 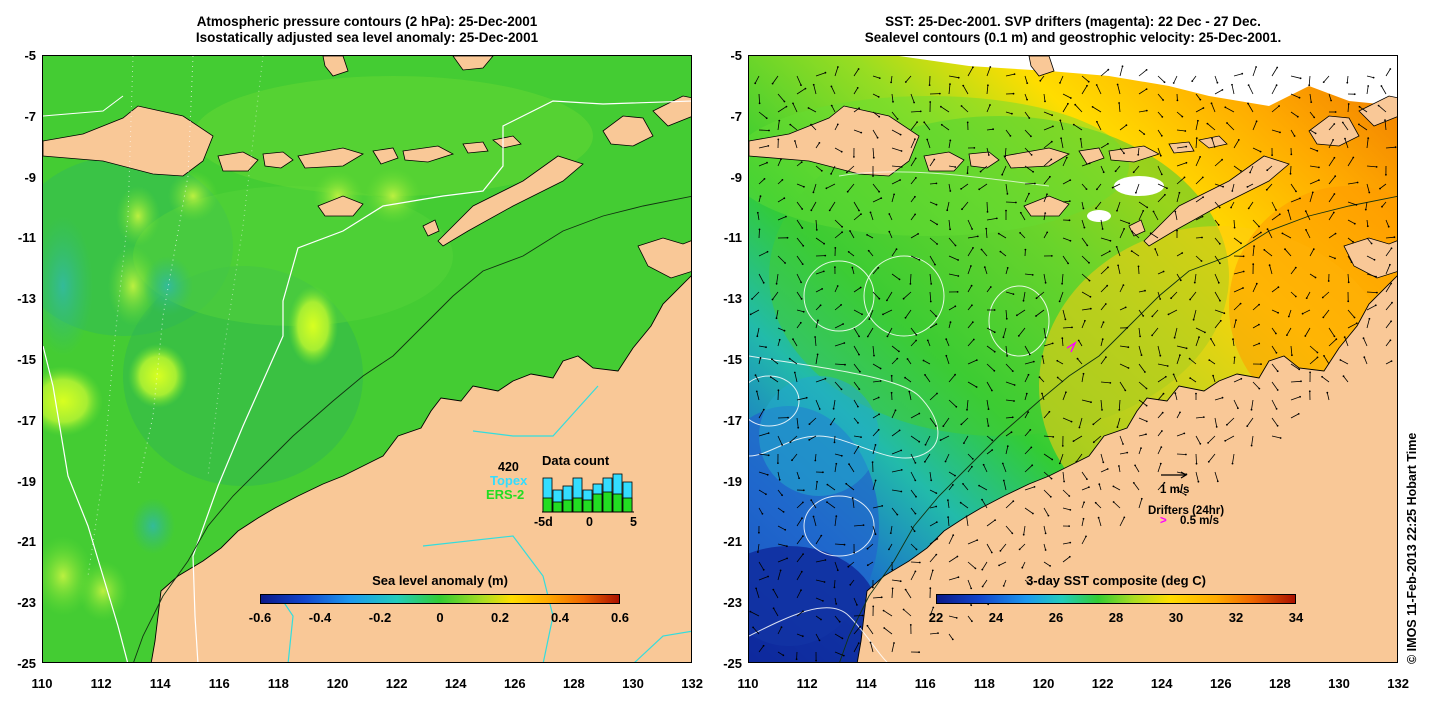 What do you see at coordinates (543, 522) in the screenshot?
I see `data-count-axis-left: -5d` at bounding box center [543, 522].